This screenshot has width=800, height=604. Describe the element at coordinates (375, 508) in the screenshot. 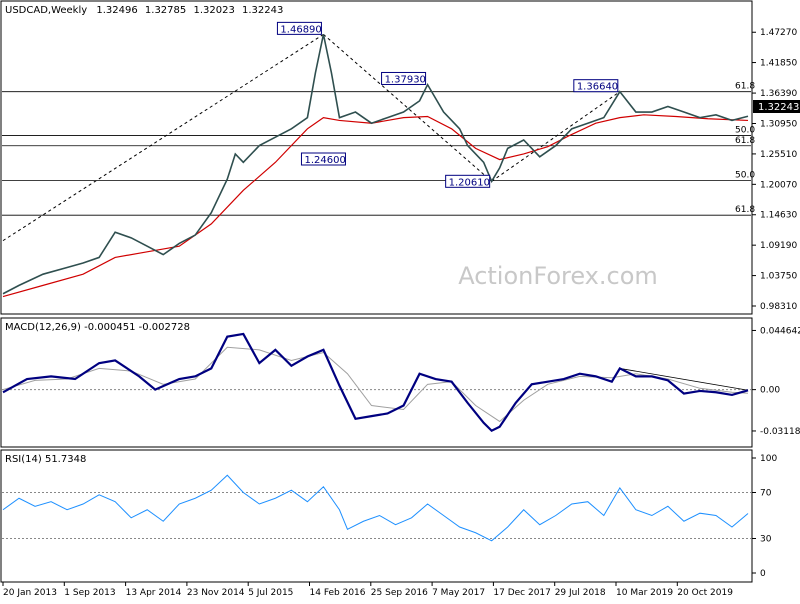

I see `rsi-line` at that location.